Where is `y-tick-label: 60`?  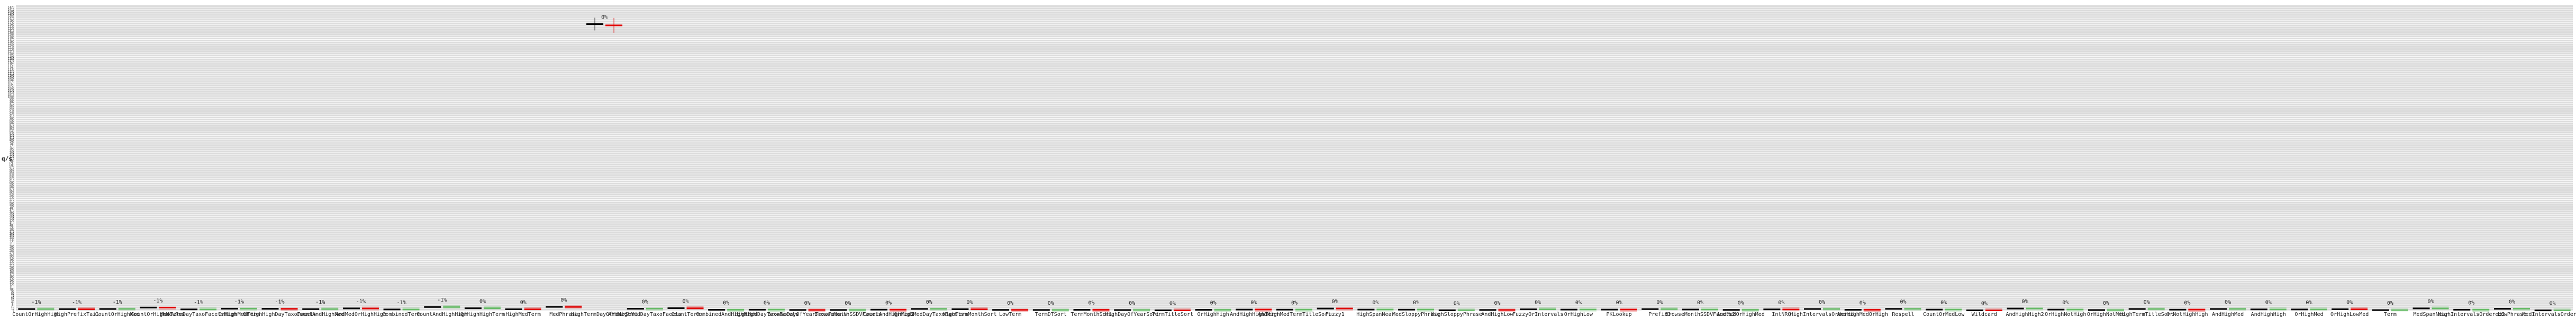
y-tick-label: 60 is located at coordinates (12, 297).